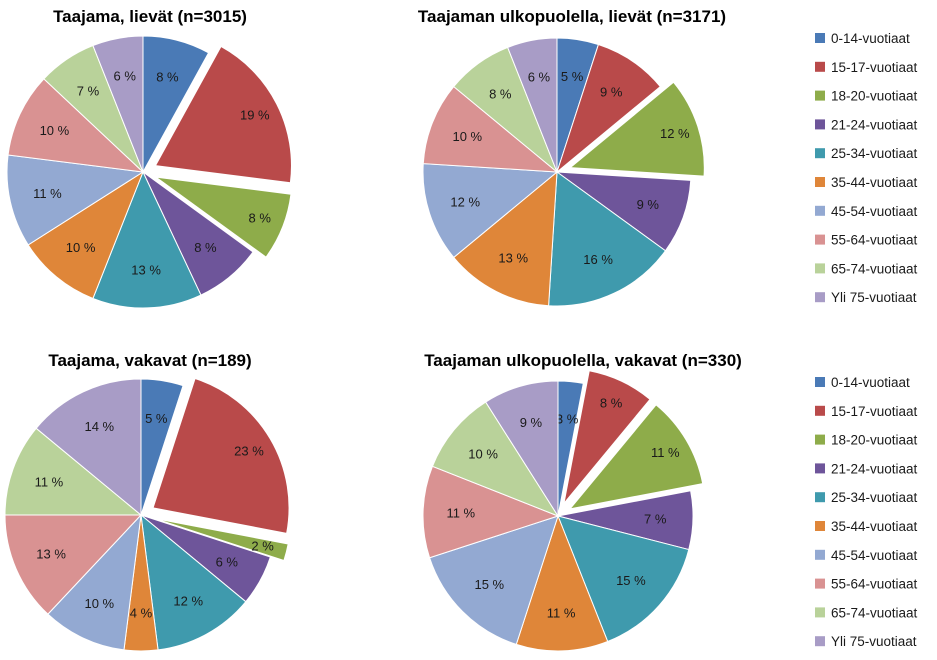 Image resolution: width=937 pixels, height=660 pixels. Describe the element at coordinates (262, 546) in the screenshot. I see `slice-label-18-20-vuotiaat: 2 %` at that location.